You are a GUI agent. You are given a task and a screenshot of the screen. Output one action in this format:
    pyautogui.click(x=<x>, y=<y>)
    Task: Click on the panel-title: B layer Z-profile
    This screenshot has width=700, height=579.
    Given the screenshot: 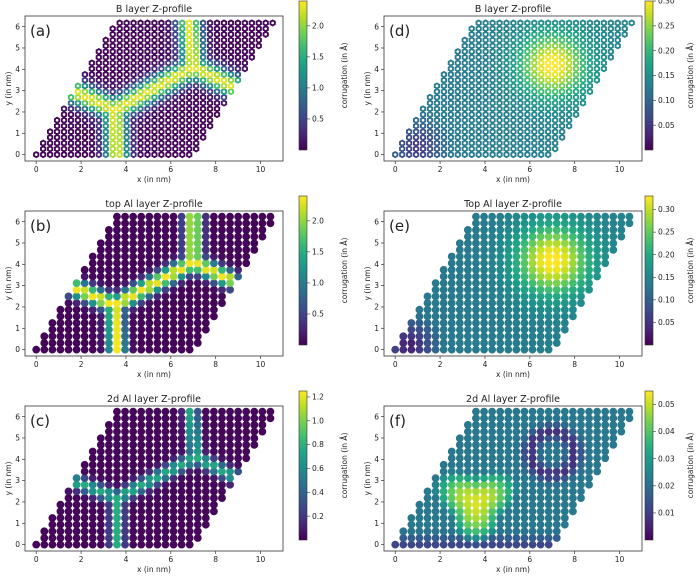 What is the action you would take?
    pyautogui.click(x=154, y=9)
    